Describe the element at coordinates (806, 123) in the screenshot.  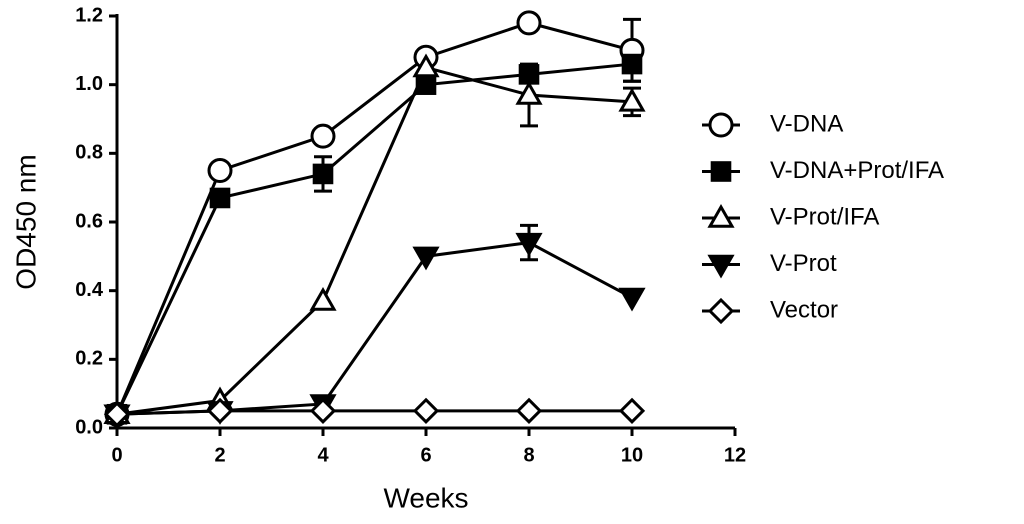
I see `legend-label: V-DNA` at that location.